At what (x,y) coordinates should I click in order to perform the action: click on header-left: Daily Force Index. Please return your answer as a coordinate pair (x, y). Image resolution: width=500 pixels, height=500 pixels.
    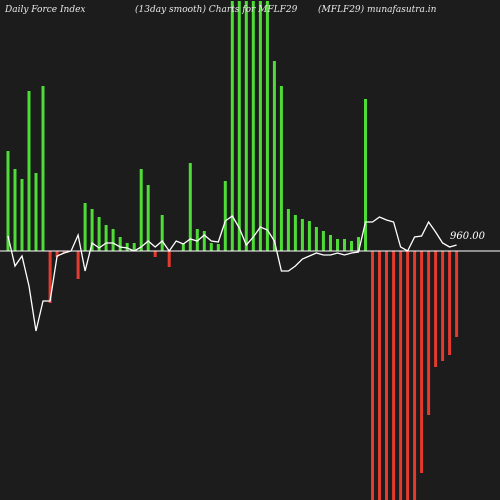
    Looking at the image, I should click on (45, 10).